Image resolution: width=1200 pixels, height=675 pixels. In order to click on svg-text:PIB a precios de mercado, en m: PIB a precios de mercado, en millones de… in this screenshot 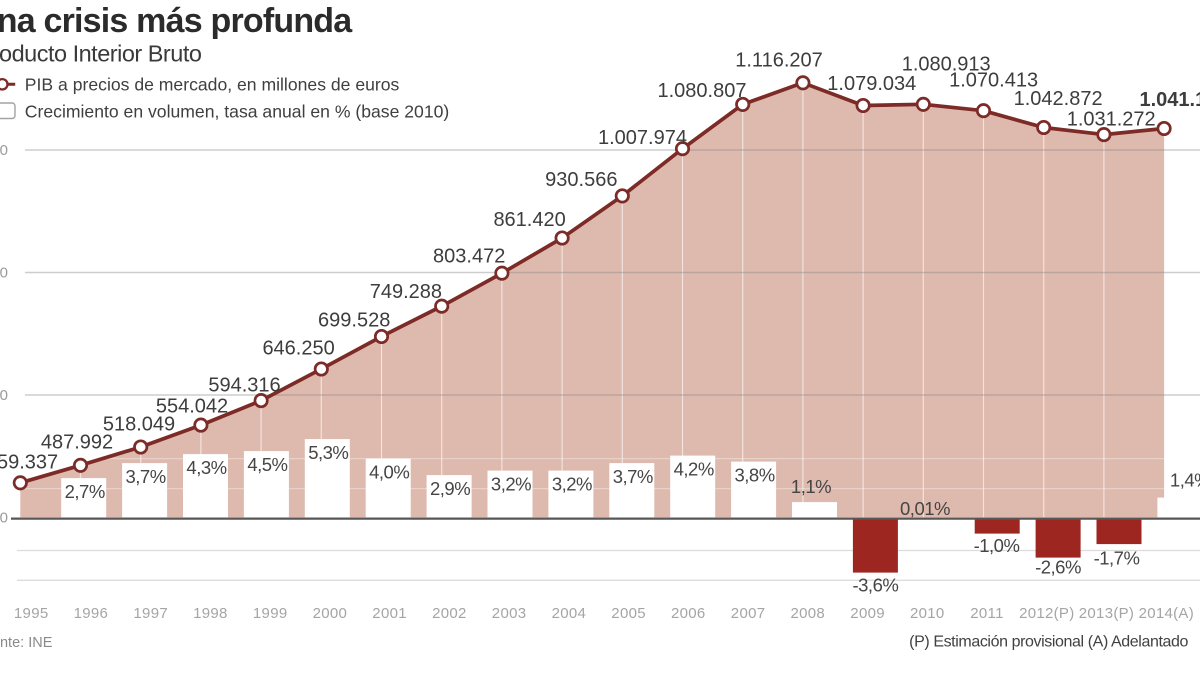, I will do `click(212, 85)`.